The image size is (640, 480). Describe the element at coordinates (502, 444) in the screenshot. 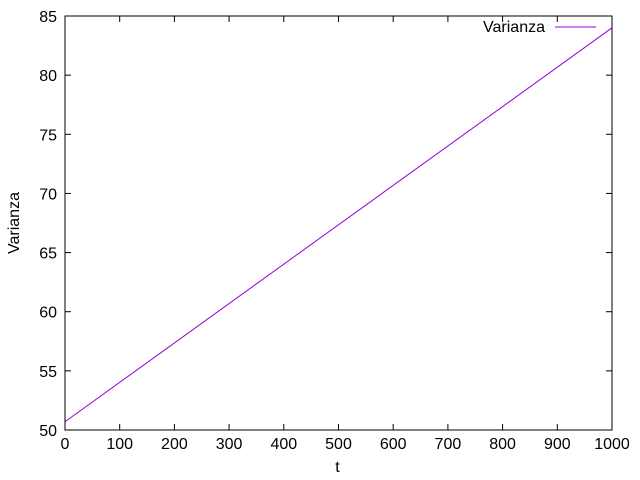

I see `x-tick-label: 800` at that location.